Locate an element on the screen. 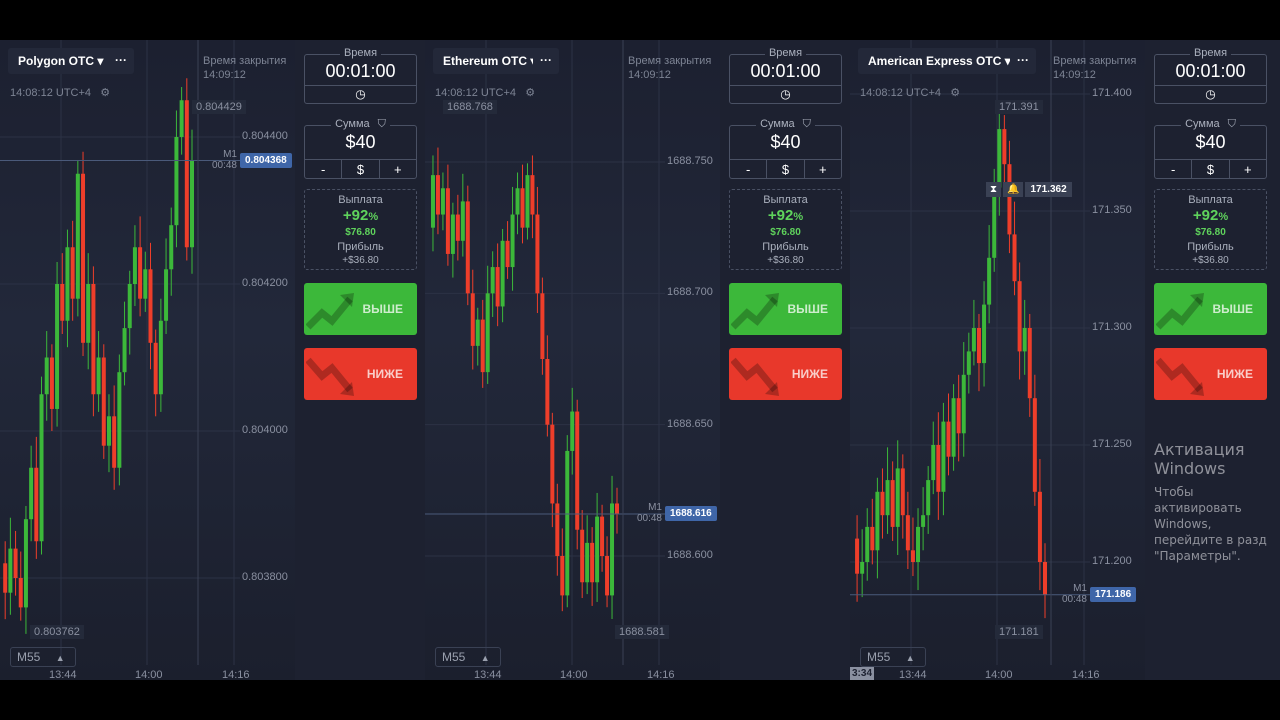 The height and width of the screenshot is (720, 1280). payout-amount: $76.80 is located at coordinates (360, 232).